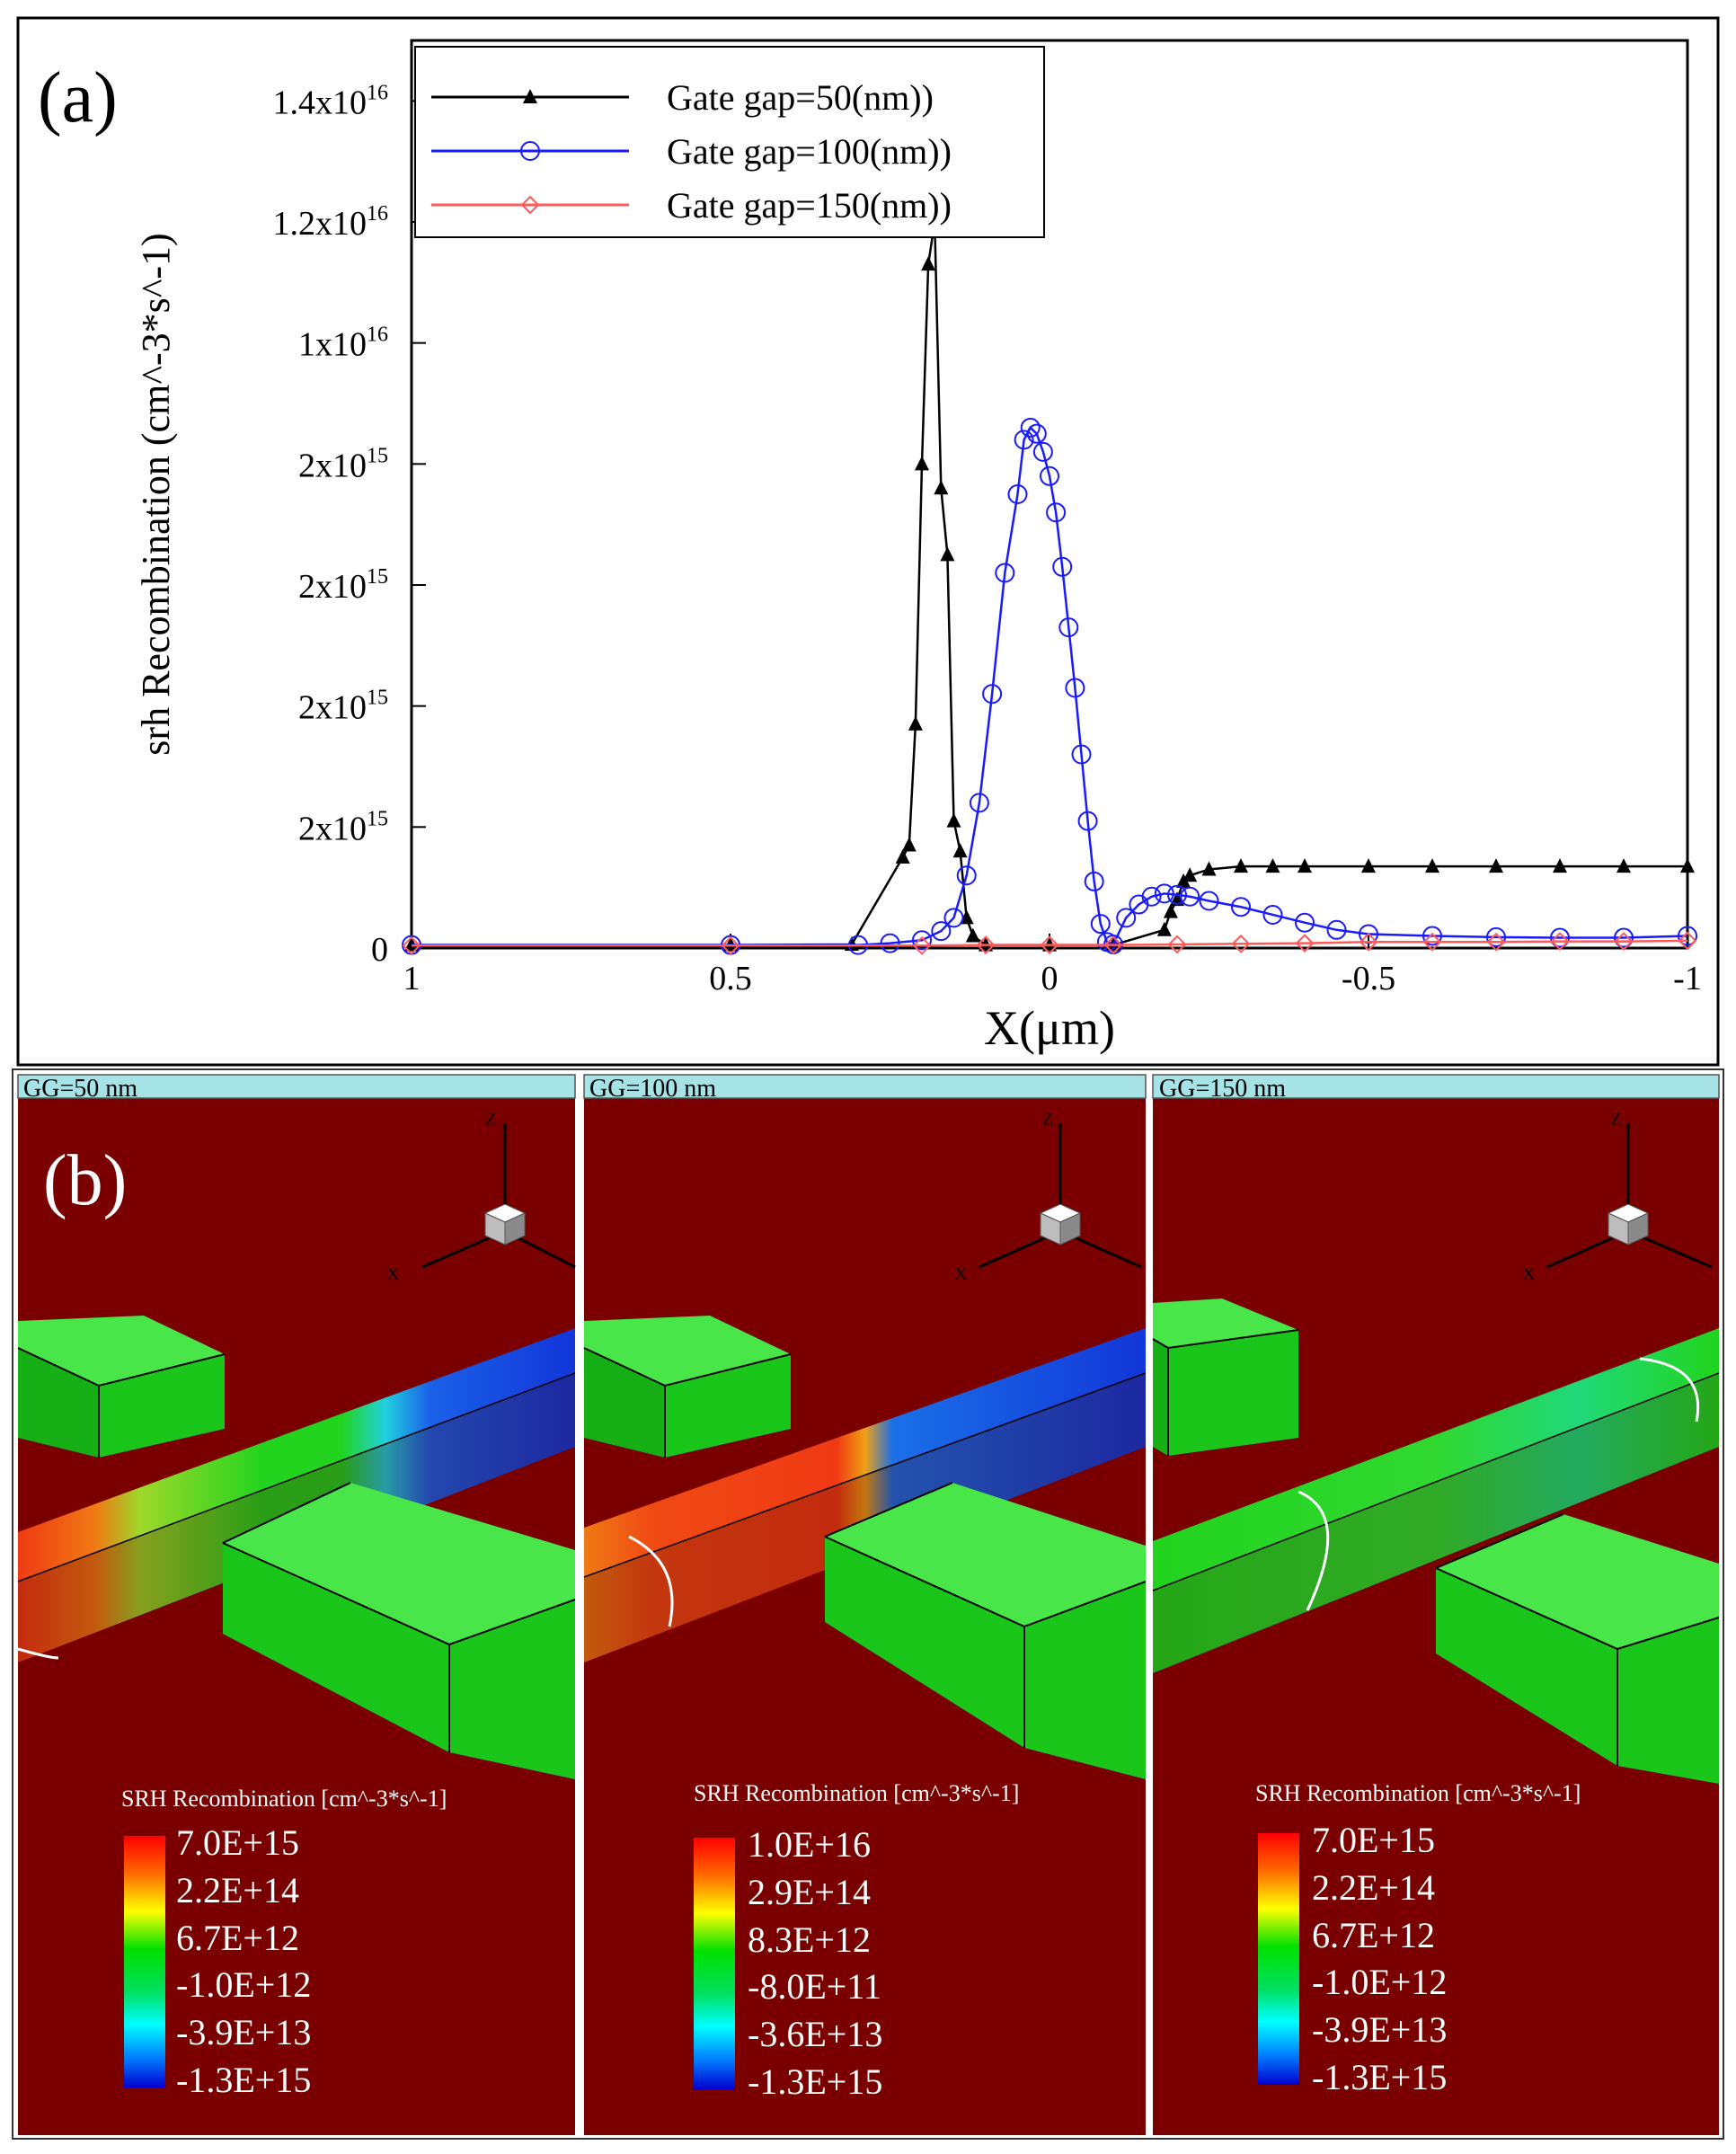 The width and height of the screenshot is (1736, 2154). I want to click on svg-text: 8.3E+12, so click(809, 1939).